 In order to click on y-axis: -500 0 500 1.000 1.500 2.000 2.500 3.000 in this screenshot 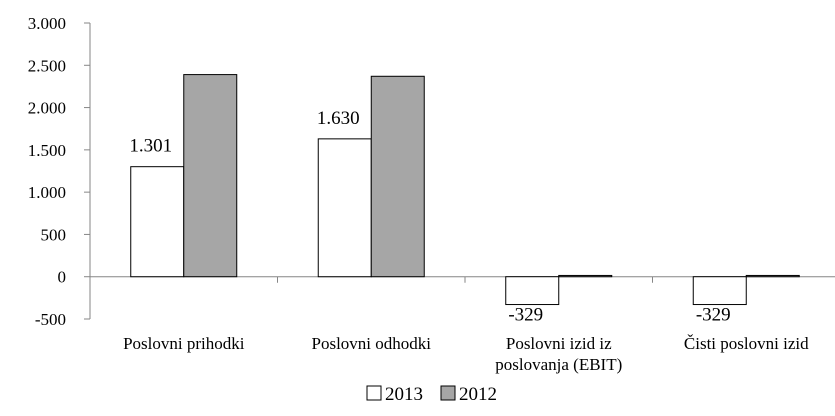, I will do `click(59, 171)`.